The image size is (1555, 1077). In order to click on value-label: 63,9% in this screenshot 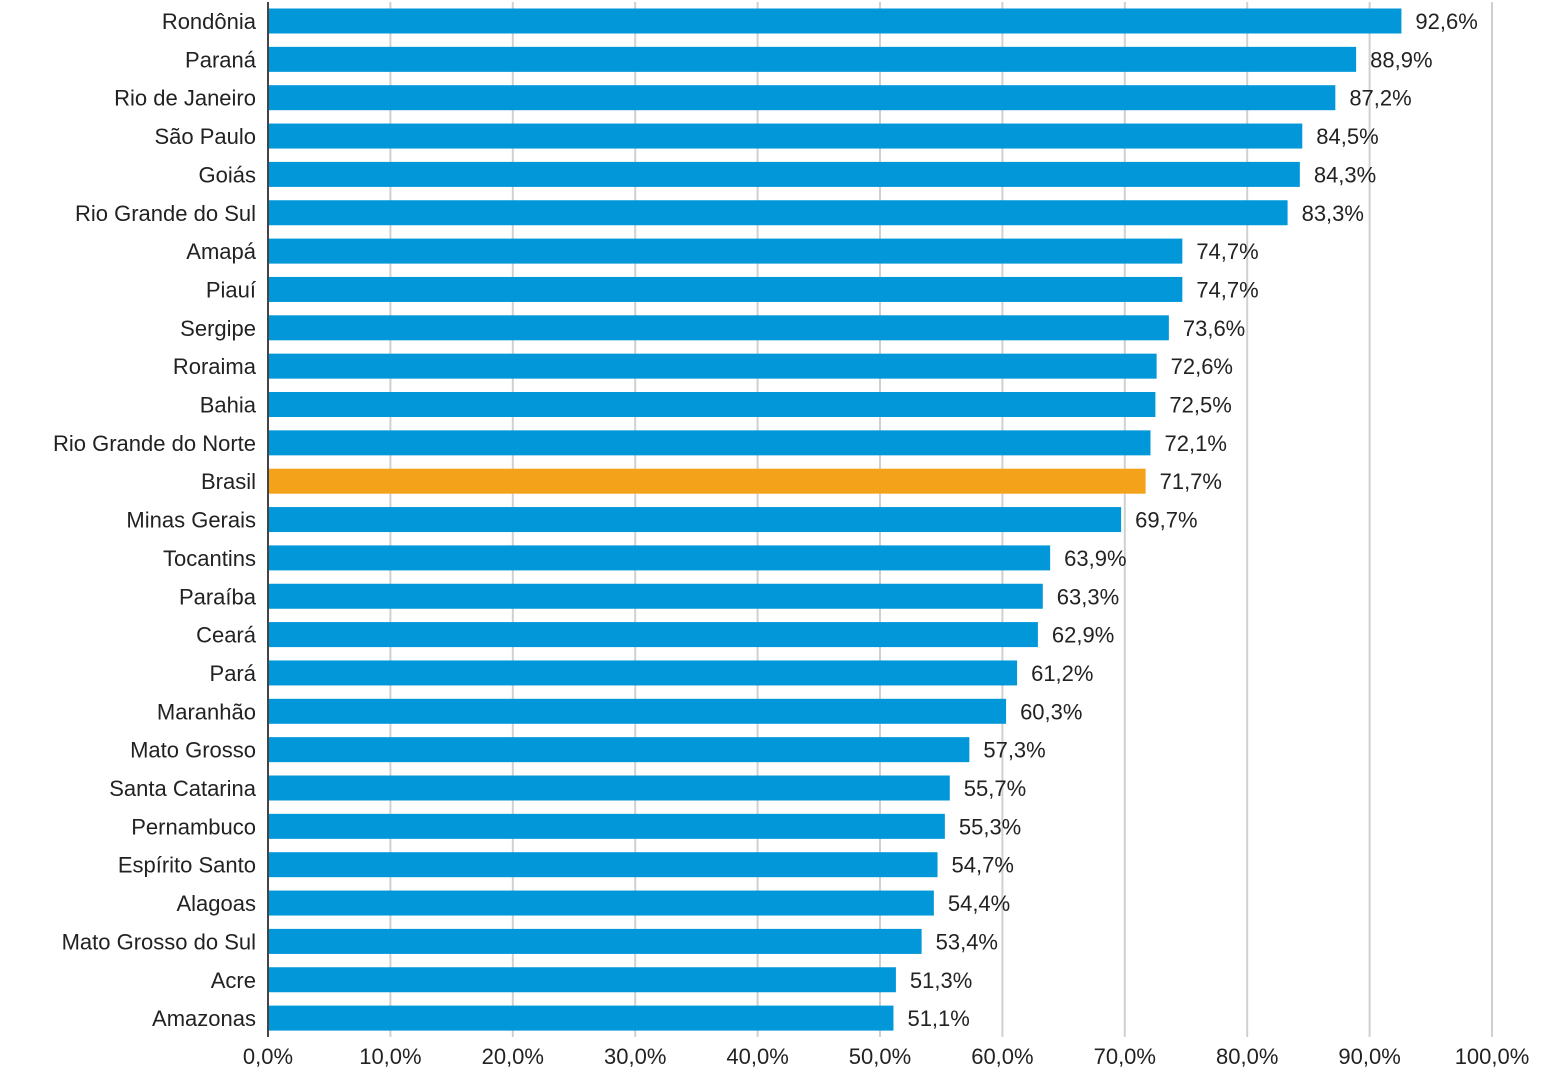, I will do `click(1095, 558)`.